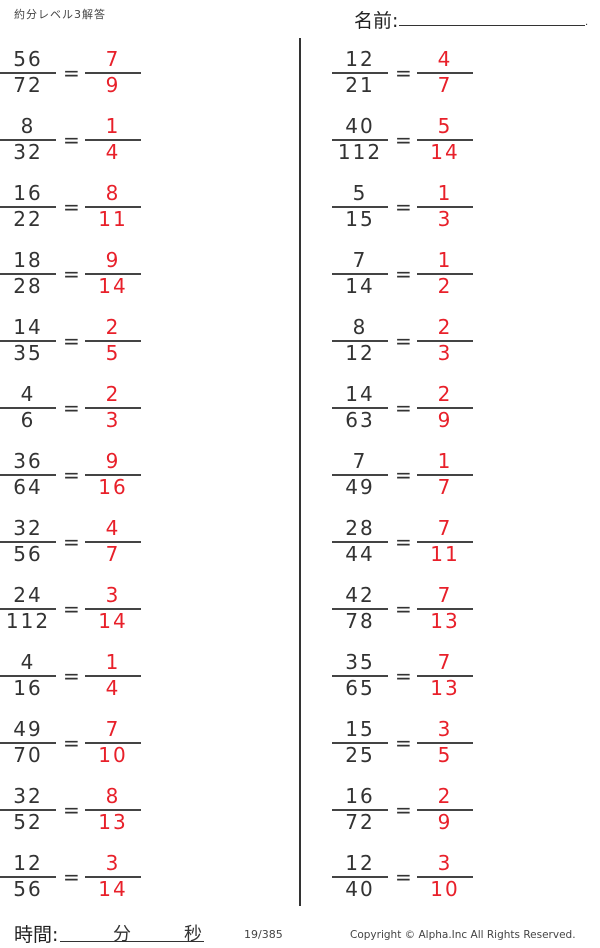  Describe the element at coordinates (492, 25) in the screenshot. I see `name-field` at that location.